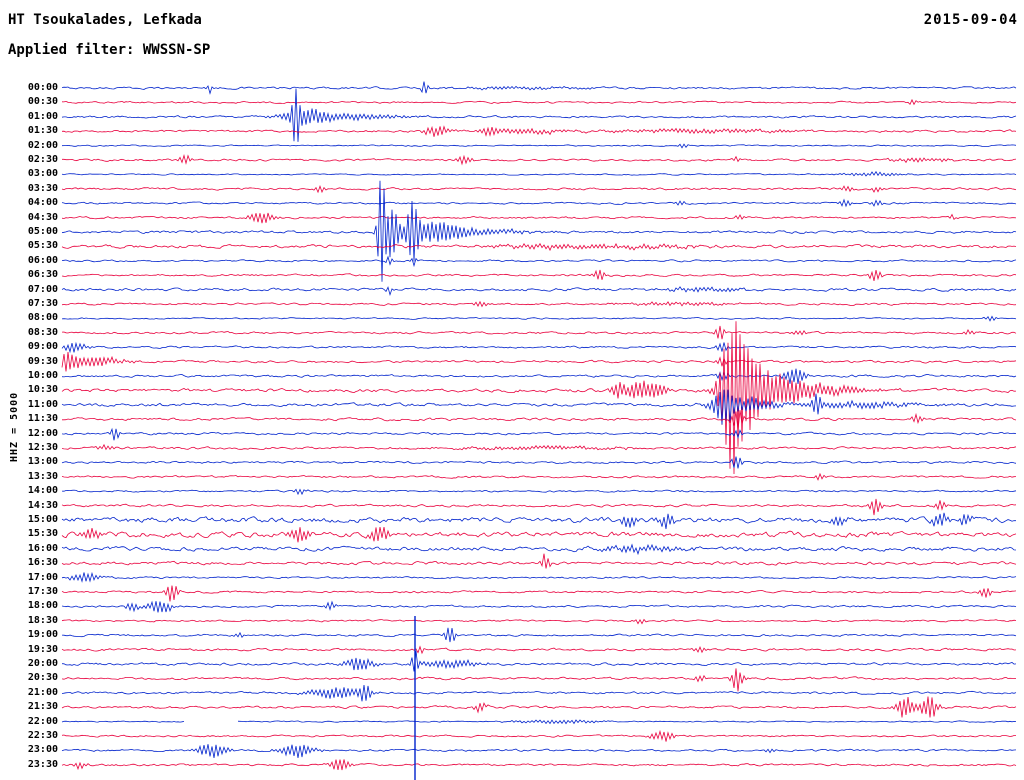  Describe the element at coordinates (42, 303) in the screenshot. I see `row-time-label: 07:30` at that location.